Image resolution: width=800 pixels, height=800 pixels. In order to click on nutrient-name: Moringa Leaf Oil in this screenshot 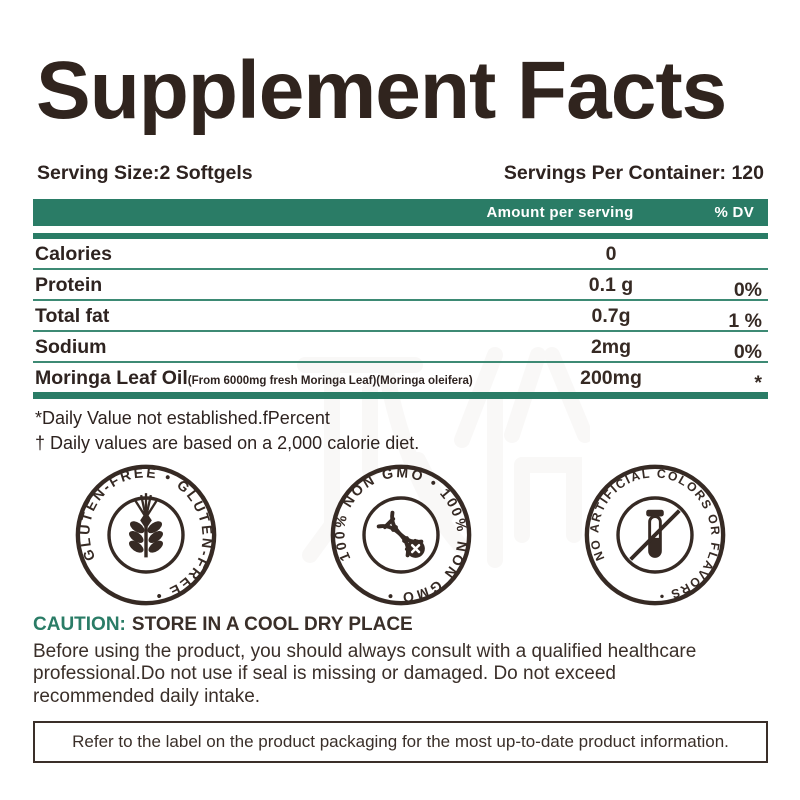, I will do `click(111, 378)`.